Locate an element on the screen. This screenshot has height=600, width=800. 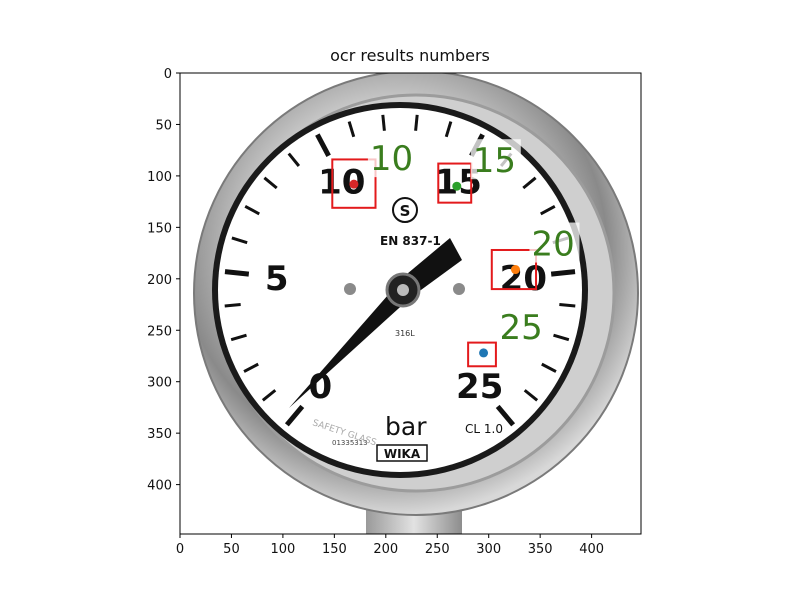
y-tick-label: 200 is located at coordinates (159, 280).